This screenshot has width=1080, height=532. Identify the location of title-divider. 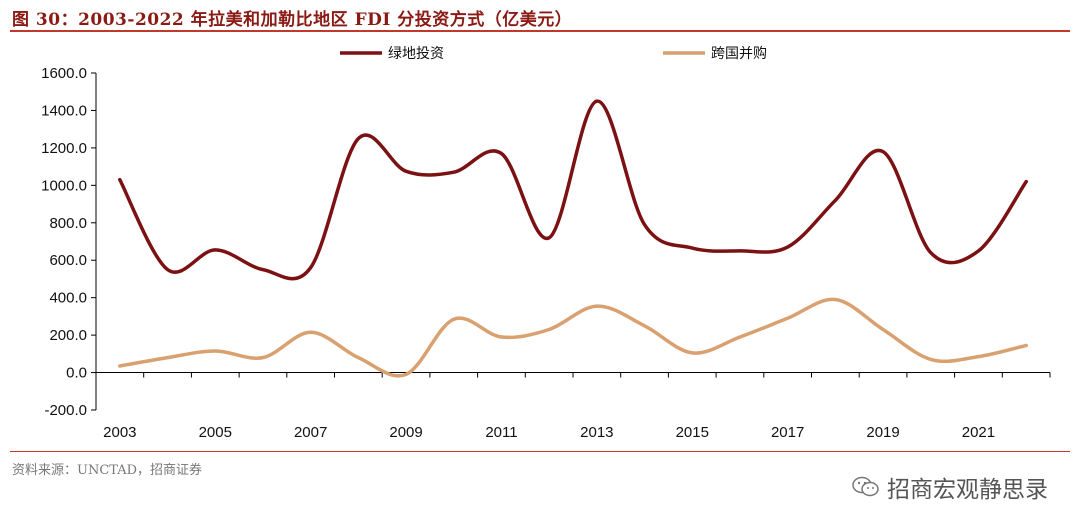
(540, 31).